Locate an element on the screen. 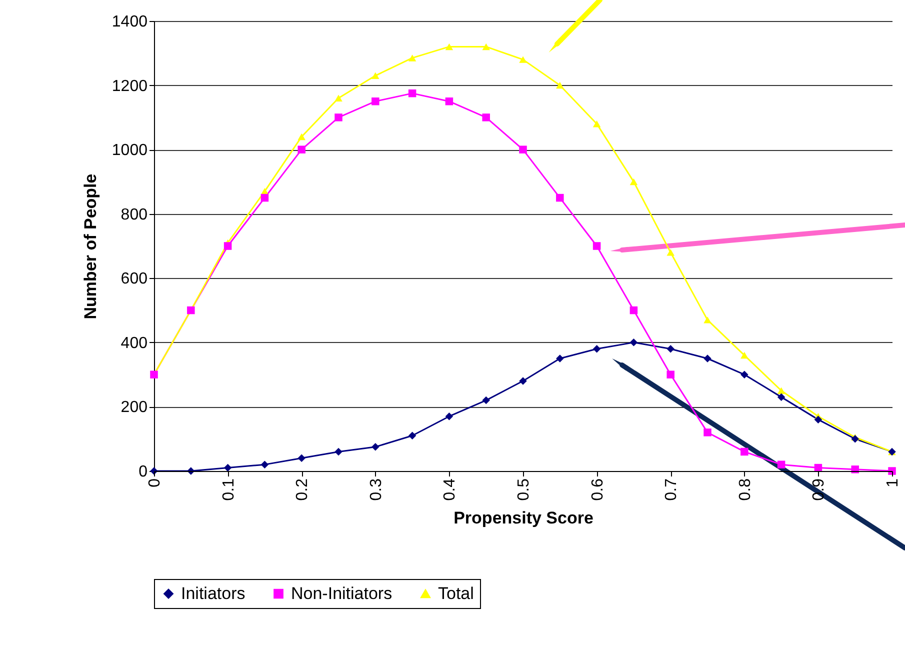  x-tick-label: 0.3 is located at coordinates (376, 489).